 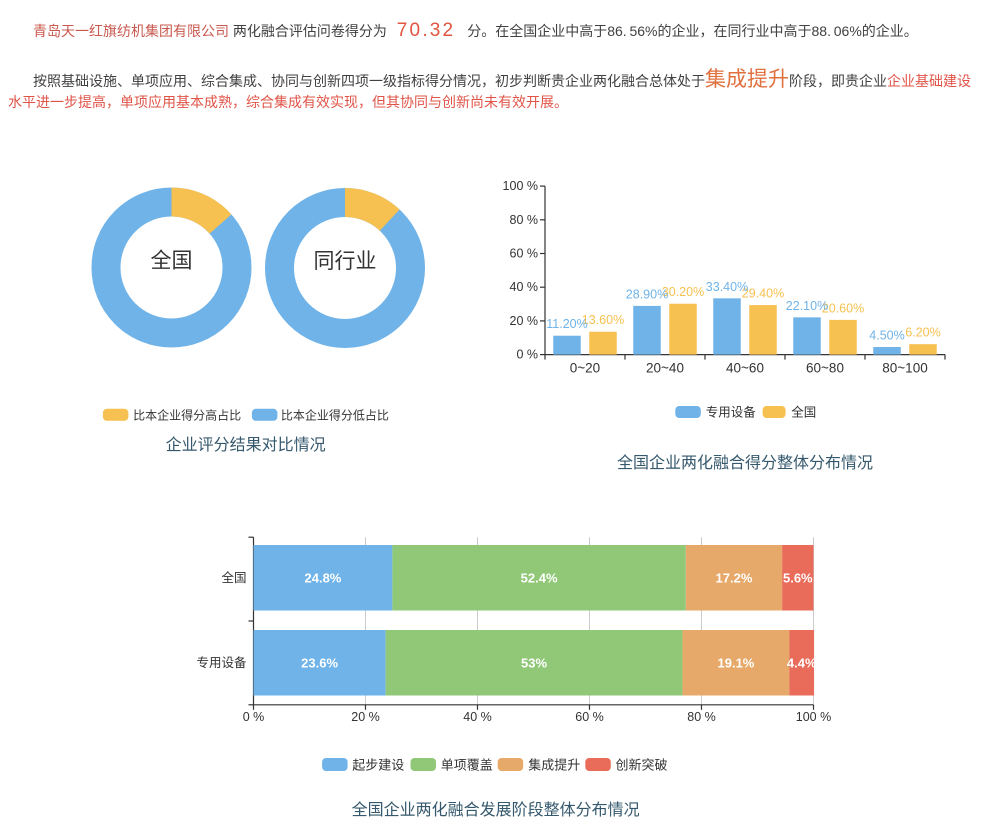 What do you see at coordinates (345, 261) in the screenshot?
I see `svg-text: 同行业` at bounding box center [345, 261].